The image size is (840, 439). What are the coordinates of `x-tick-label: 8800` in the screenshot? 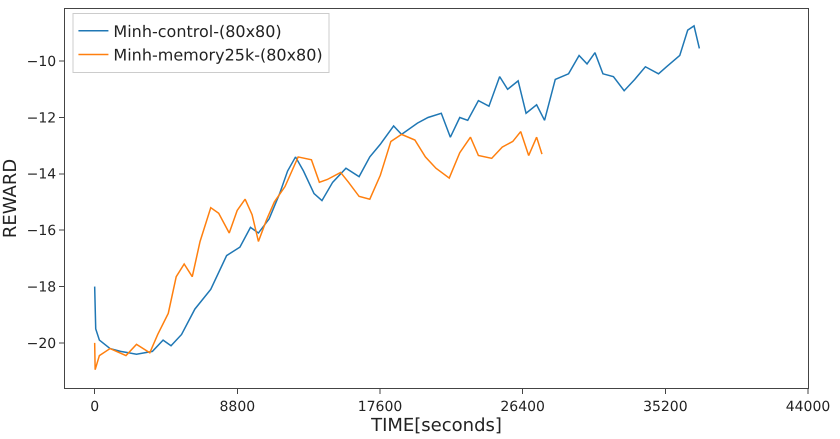 It's located at (238, 406).